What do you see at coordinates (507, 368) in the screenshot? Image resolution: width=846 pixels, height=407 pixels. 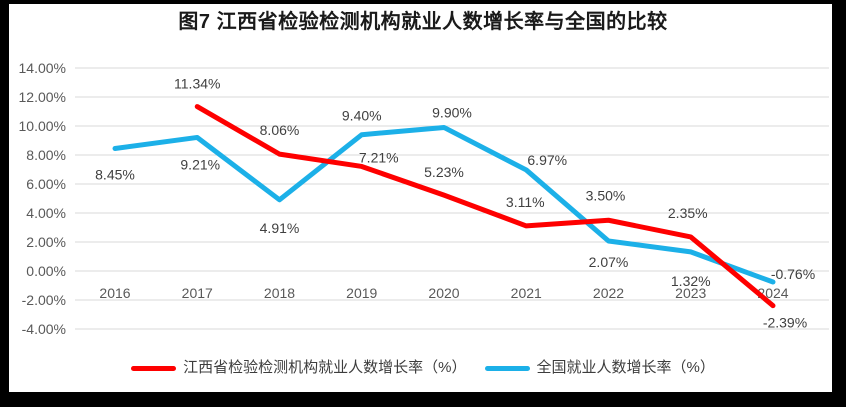 I see `legend-swatch-national-line` at bounding box center [507, 368].